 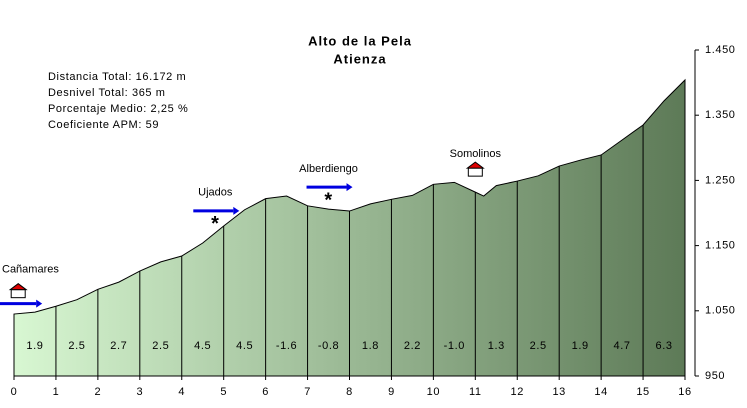 What do you see at coordinates (215, 193) in the screenshot?
I see `place-name: Ujados` at bounding box center [215, 193].